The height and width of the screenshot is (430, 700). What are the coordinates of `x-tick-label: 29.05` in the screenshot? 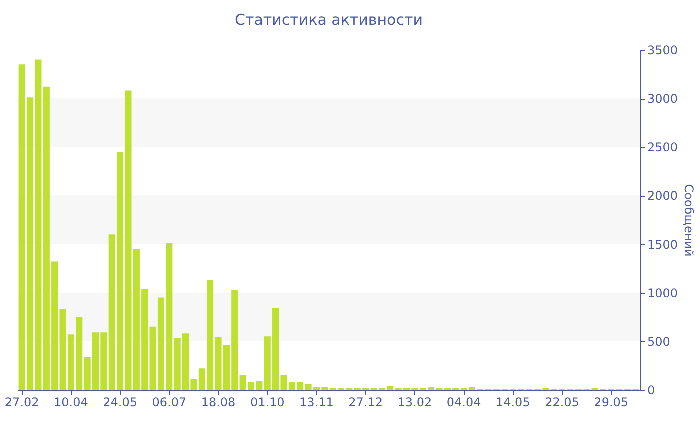 It's located at (611, 403).